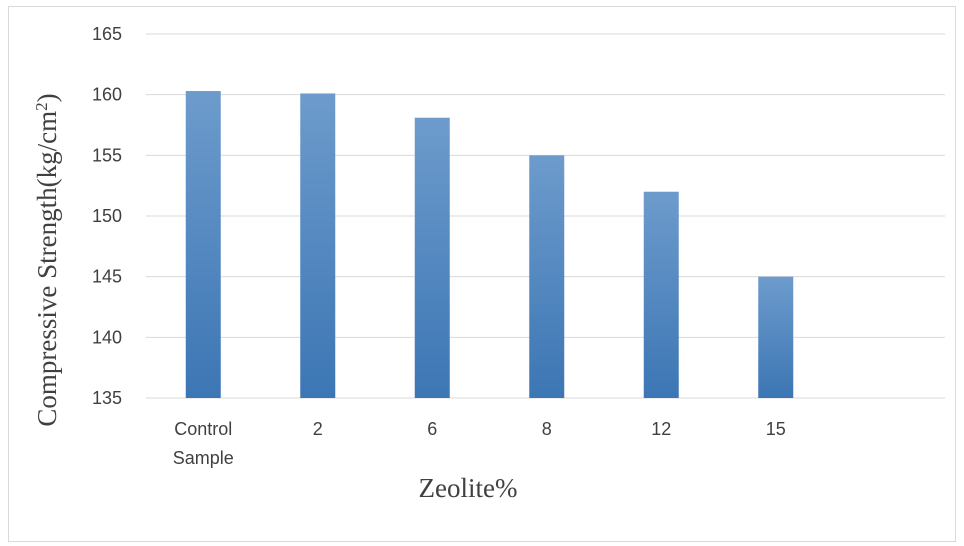 This screenshot has width=964, height=546. Describe the element at coordinates (47, 269) in the screenshot. I see `y-axis-title-main: Compressive Strength(kg/cm` at that location.